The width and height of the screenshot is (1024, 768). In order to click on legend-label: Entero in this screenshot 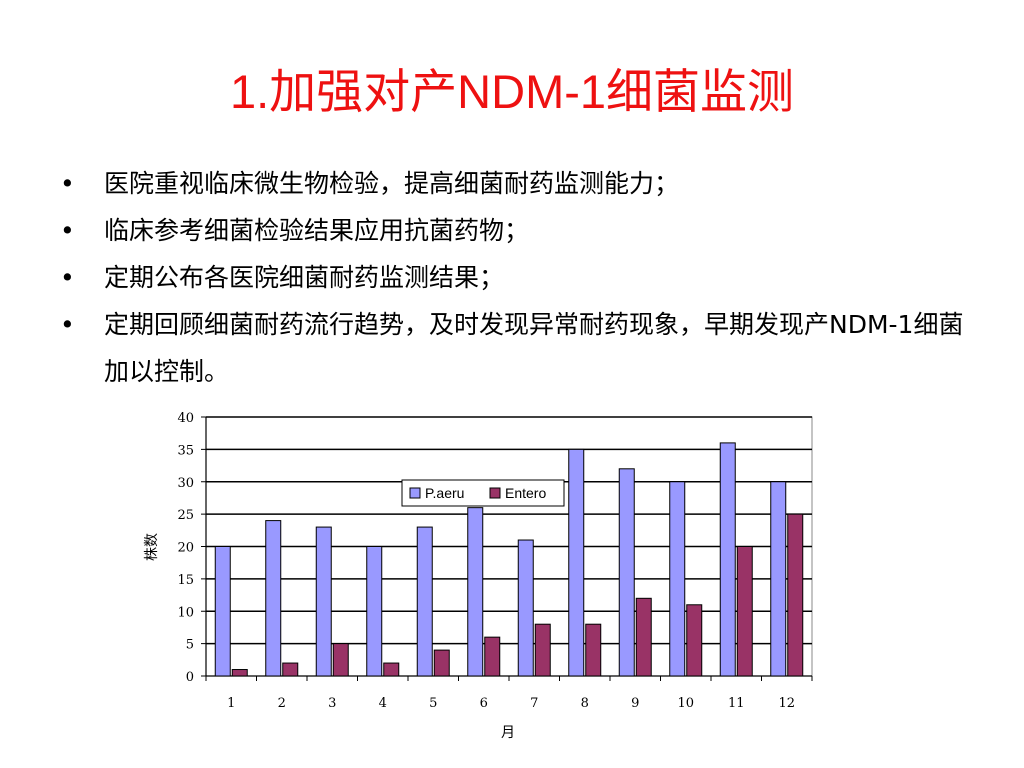, I will do `click(525, 493)`.